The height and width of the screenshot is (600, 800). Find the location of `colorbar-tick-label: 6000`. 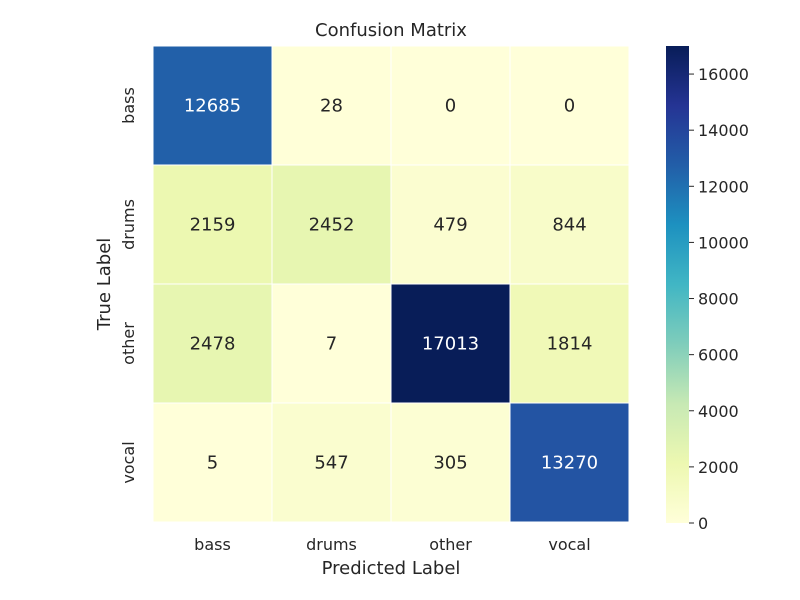

colorbar-tick-label: 6000 is located at coordinates (718, 355).